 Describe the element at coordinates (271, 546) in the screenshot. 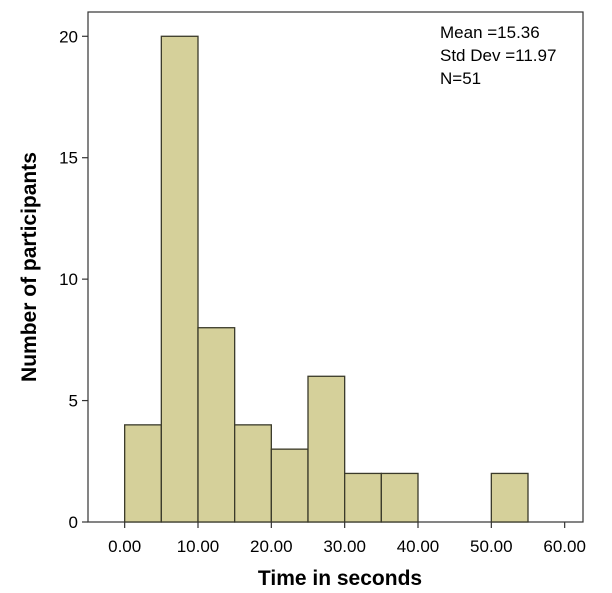

I see `x-tick-label: 20.00` at that location.